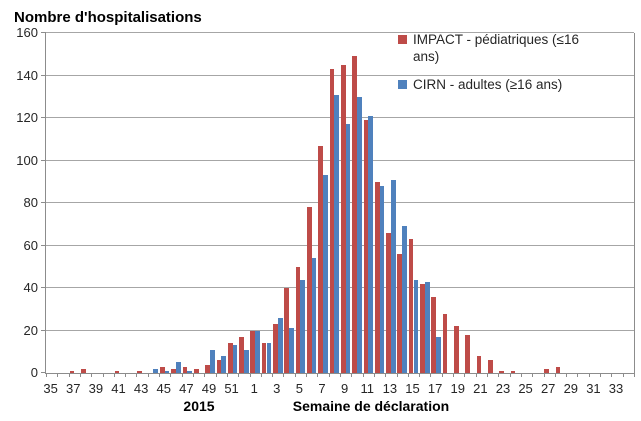 The height and width of the screenshot is (421, 641). What do you see at coordinates (30, 245) in the screenshot?
I see `y-axis-tick-label: 60` at bounding box center [30, 245].